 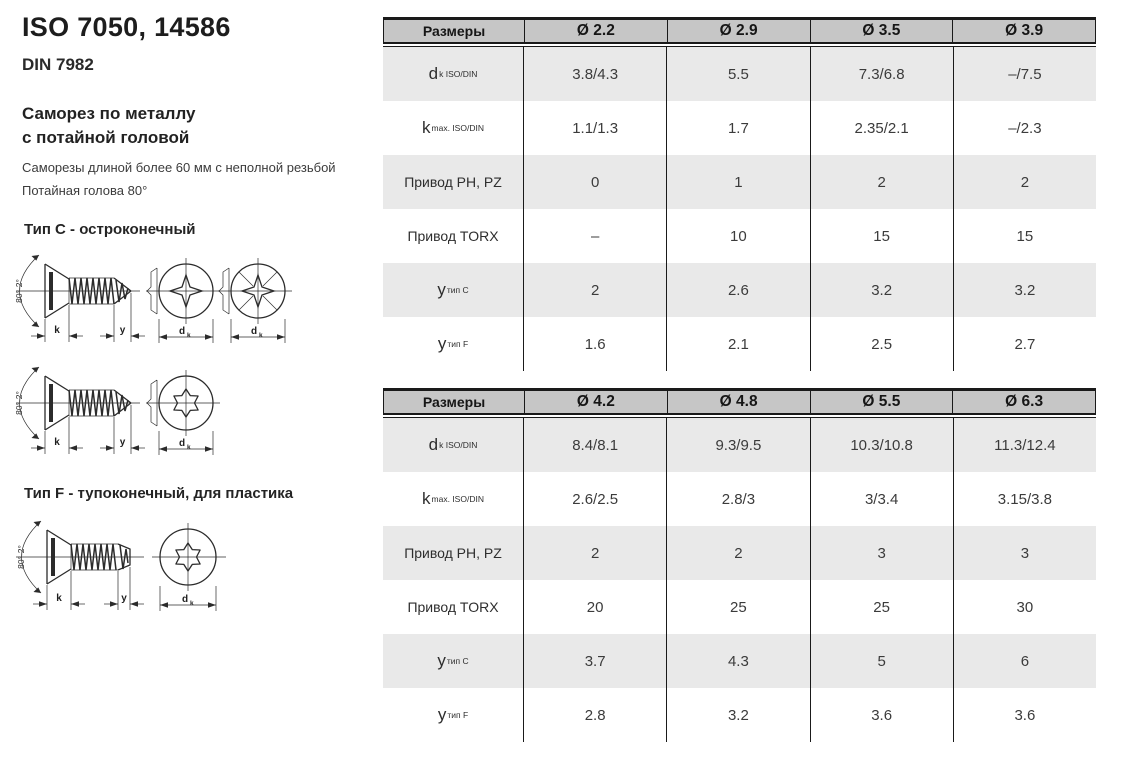 I want to click on table-row: k max. ISO/DIN 2.6/2.5 2.8/3 3/3.4 3.15/3.8, so click(x=739, y=499).